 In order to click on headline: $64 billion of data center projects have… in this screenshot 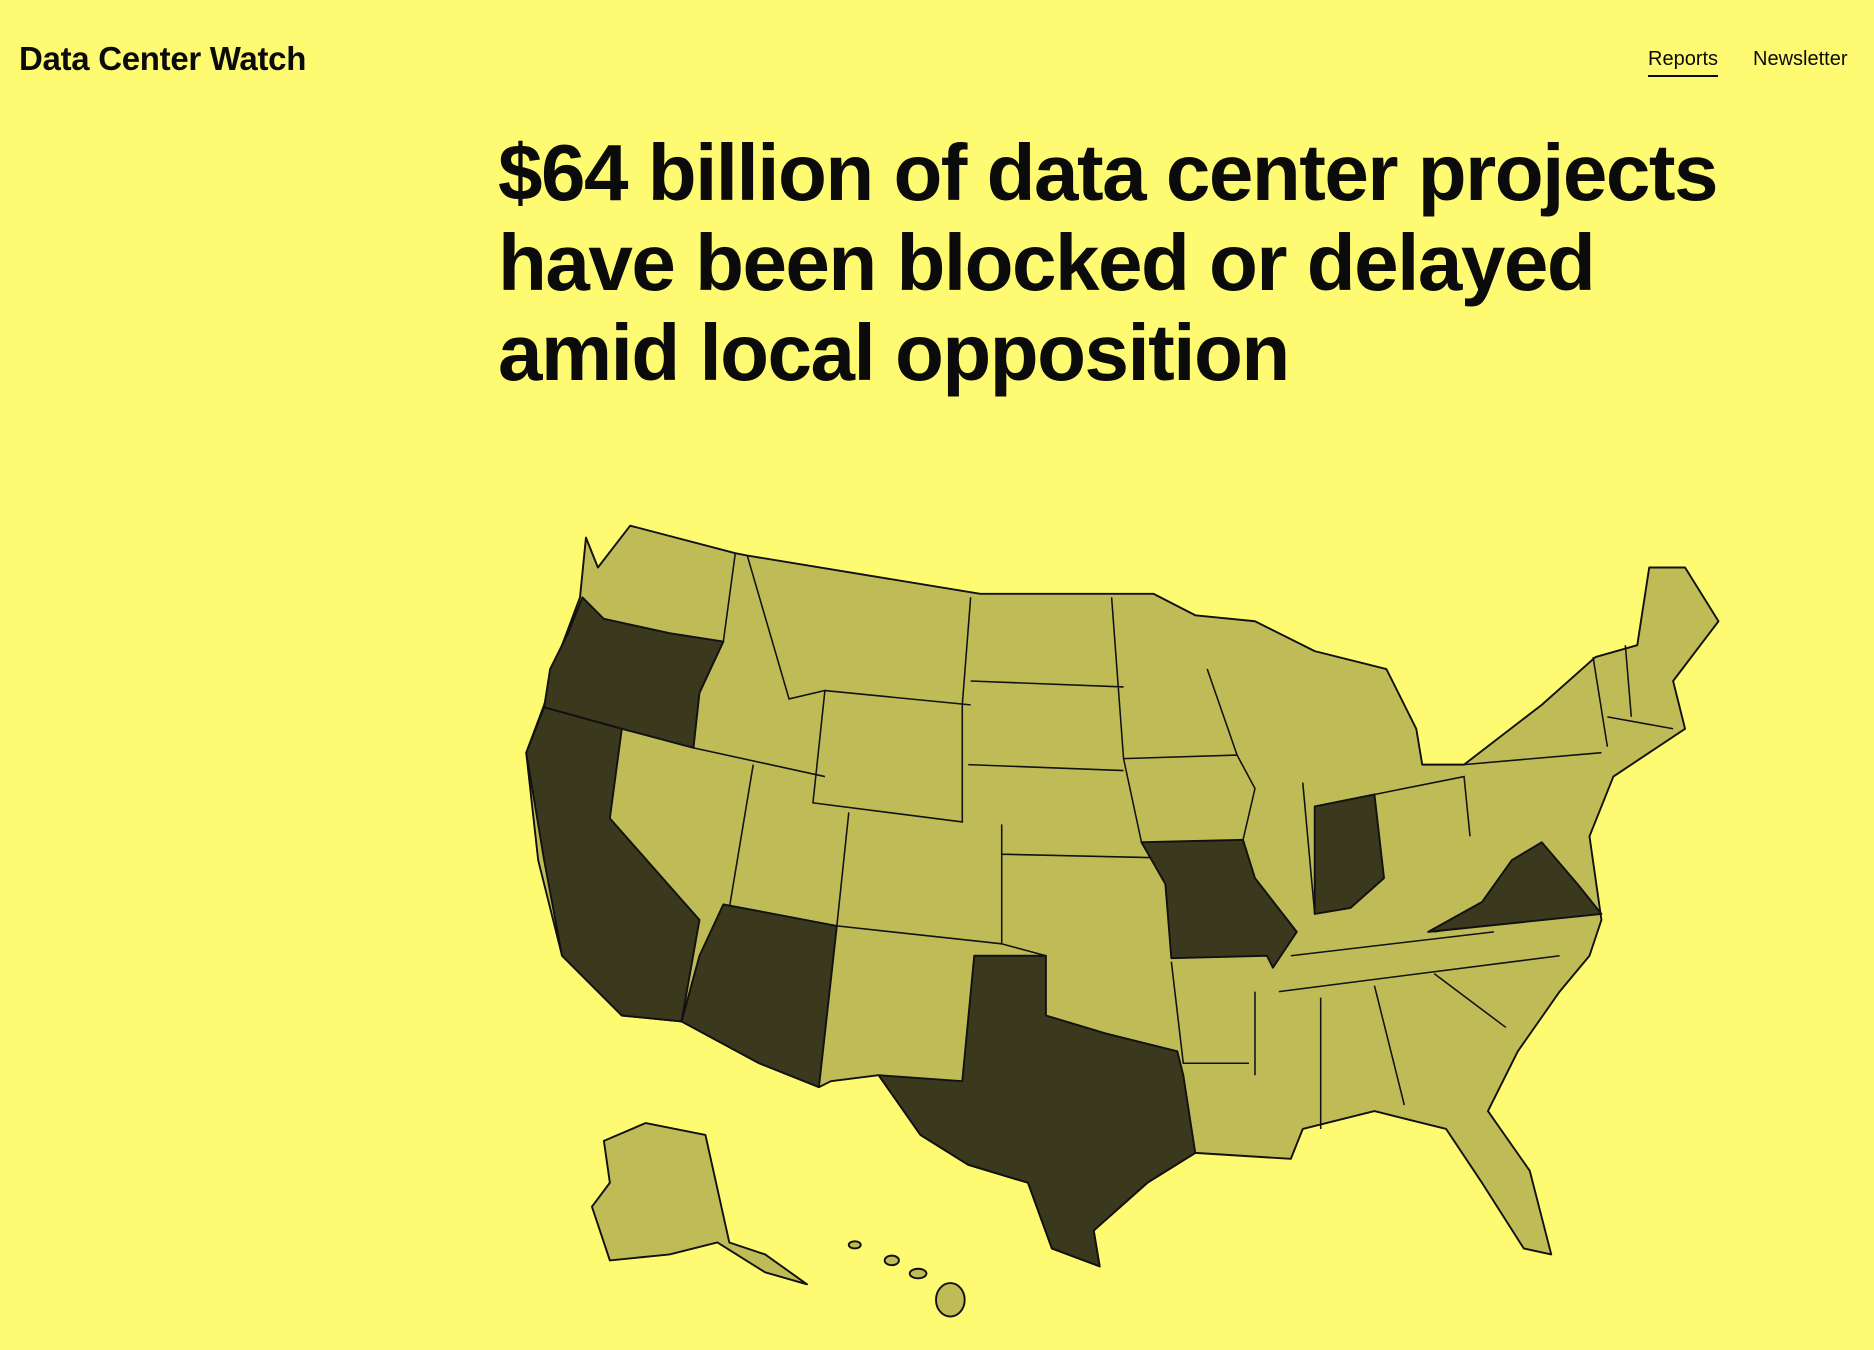, I will do `click(1108, 263)`.